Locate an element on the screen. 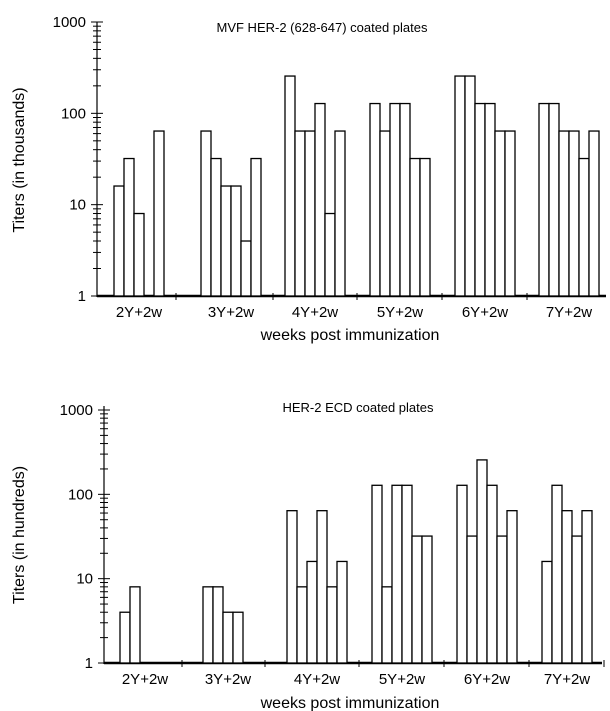 The height and width of the screenshot is (711, 610). y-axis-label: Titers (in hundreds) is located at coordinates (19, 535).